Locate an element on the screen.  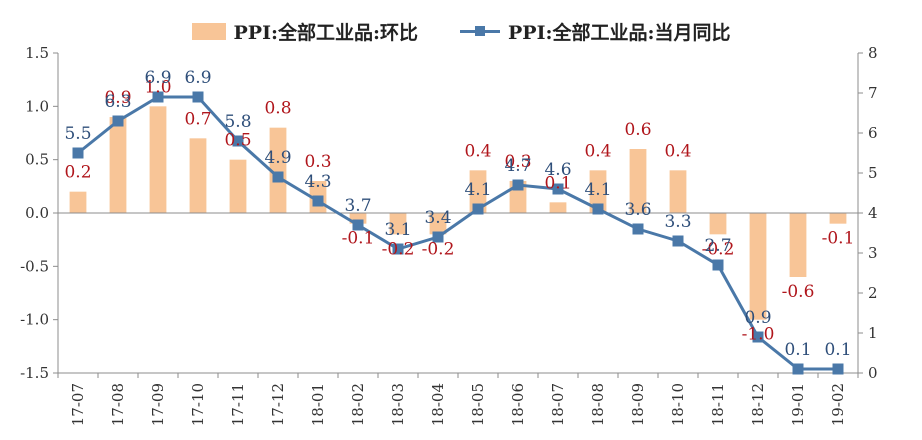
x-tick-label: 17-08 is located at coordinates (118, 404).